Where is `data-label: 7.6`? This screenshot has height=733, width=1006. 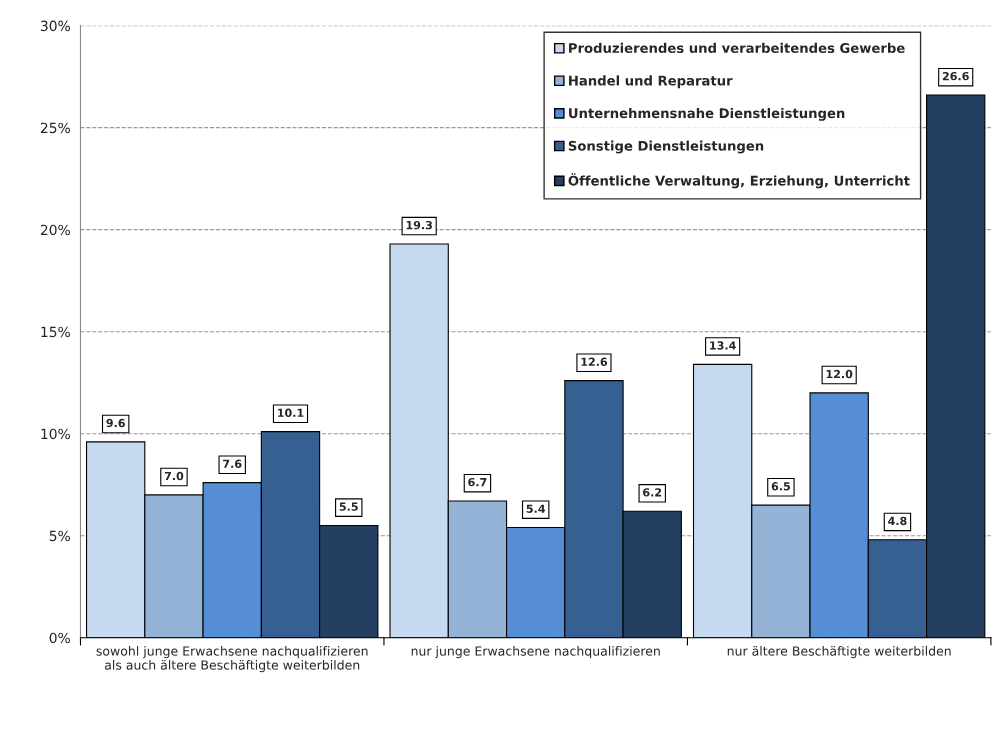 data-label: 7.6 is located at coordinates (232, 463).